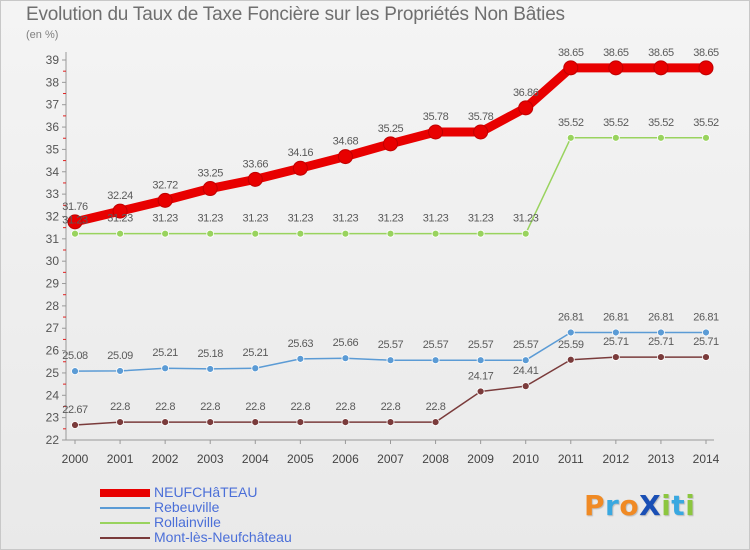  Describe the element at coordinates (125, 538) in the screenshot. I see `legend-swatch-mont-les-neufchateau` at that location.